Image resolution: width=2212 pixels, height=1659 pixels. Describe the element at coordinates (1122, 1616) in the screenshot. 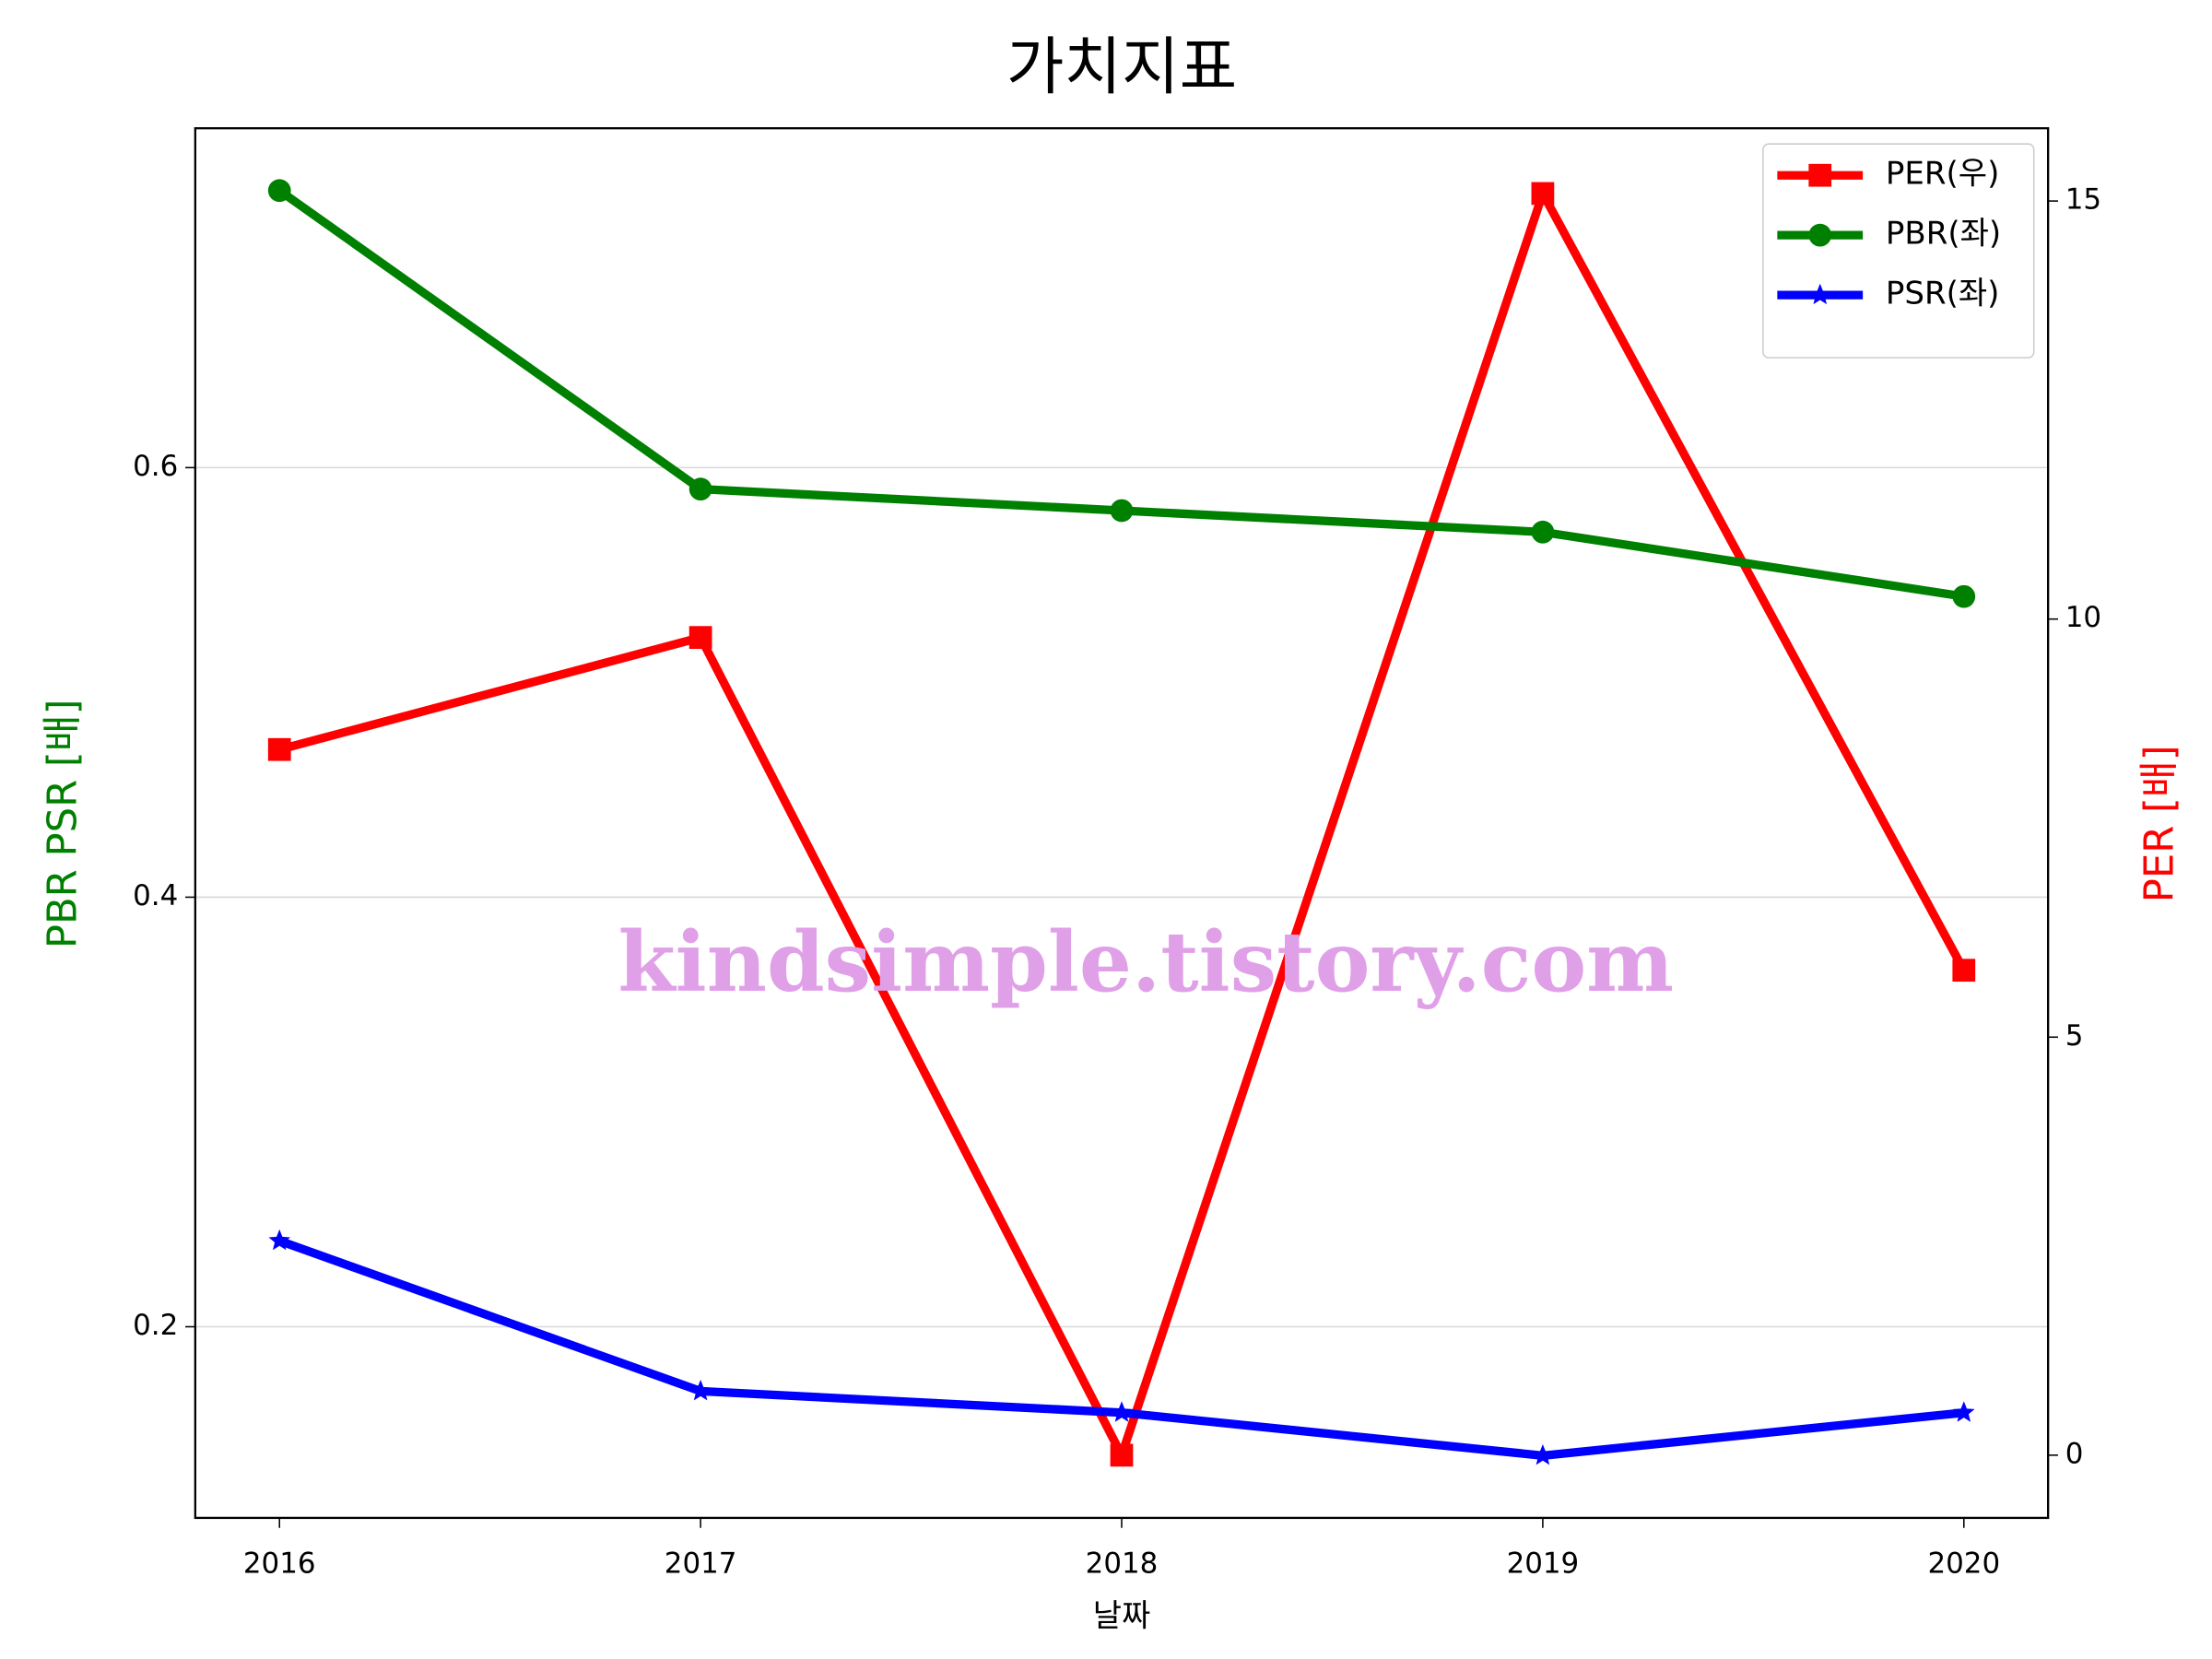

I see `x-axis-label: 날짜` at that location.